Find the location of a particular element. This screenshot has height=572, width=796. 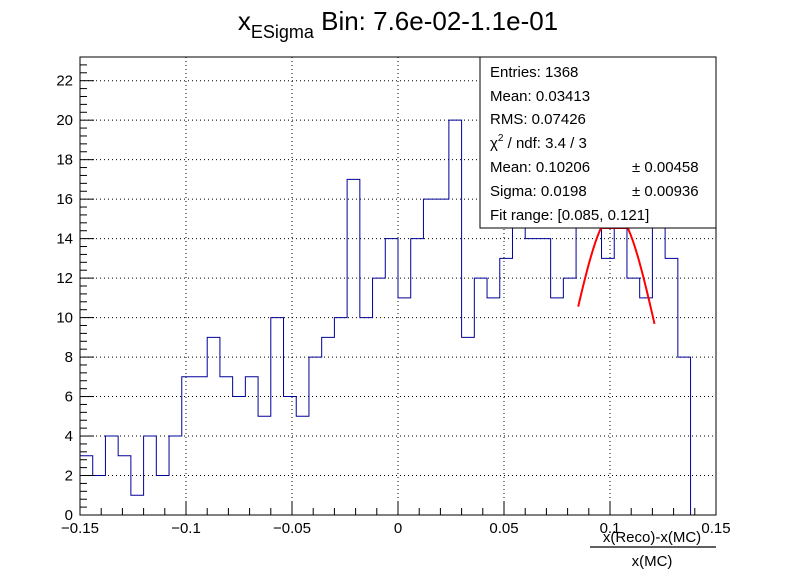

stats-fit-sigma-error: ± 0.00936 is located at coordinates (665, 191).